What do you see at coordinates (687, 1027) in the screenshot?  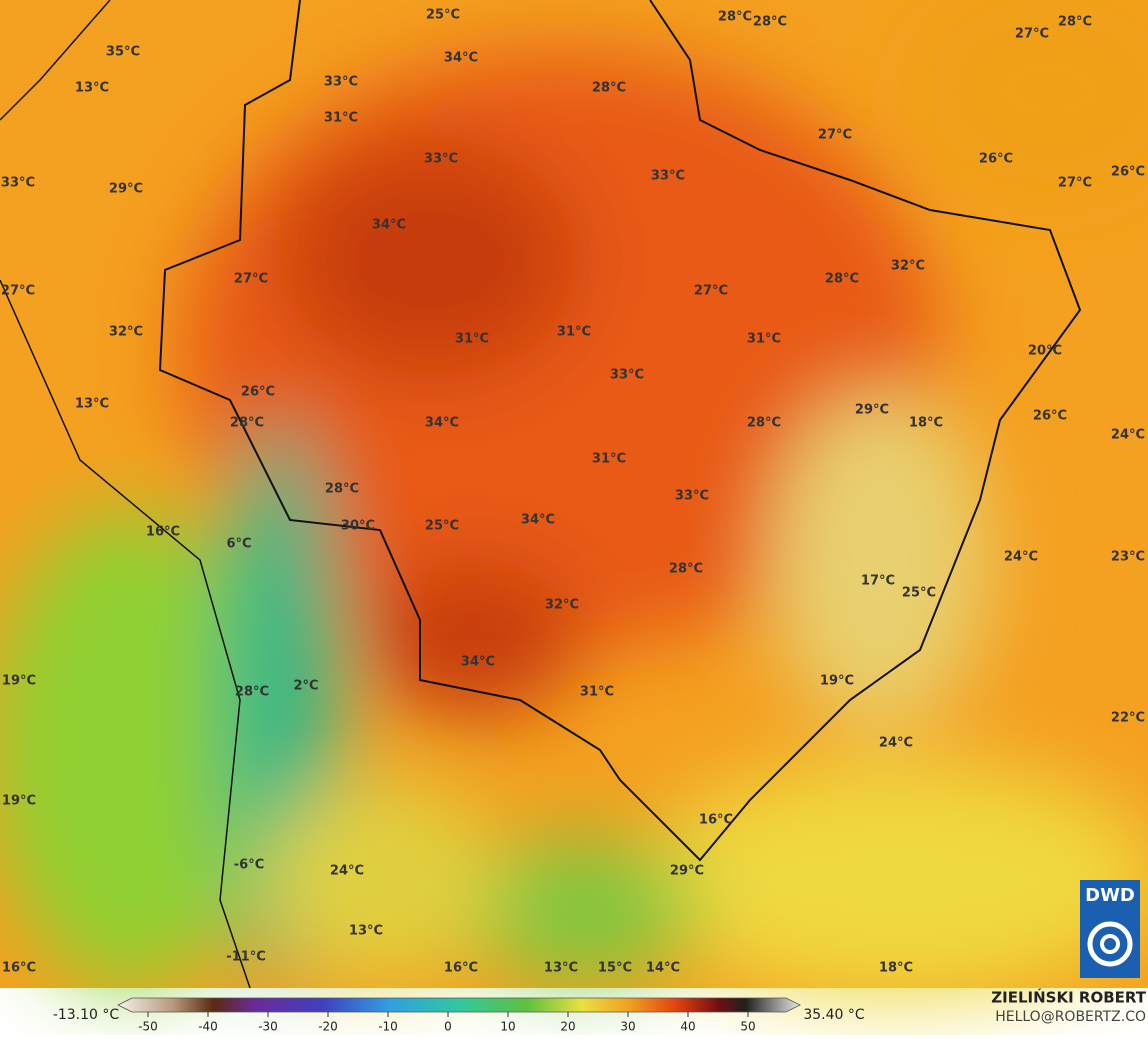 I see `colorbar-tick-label: 40` at bounding box center [687, 1027].